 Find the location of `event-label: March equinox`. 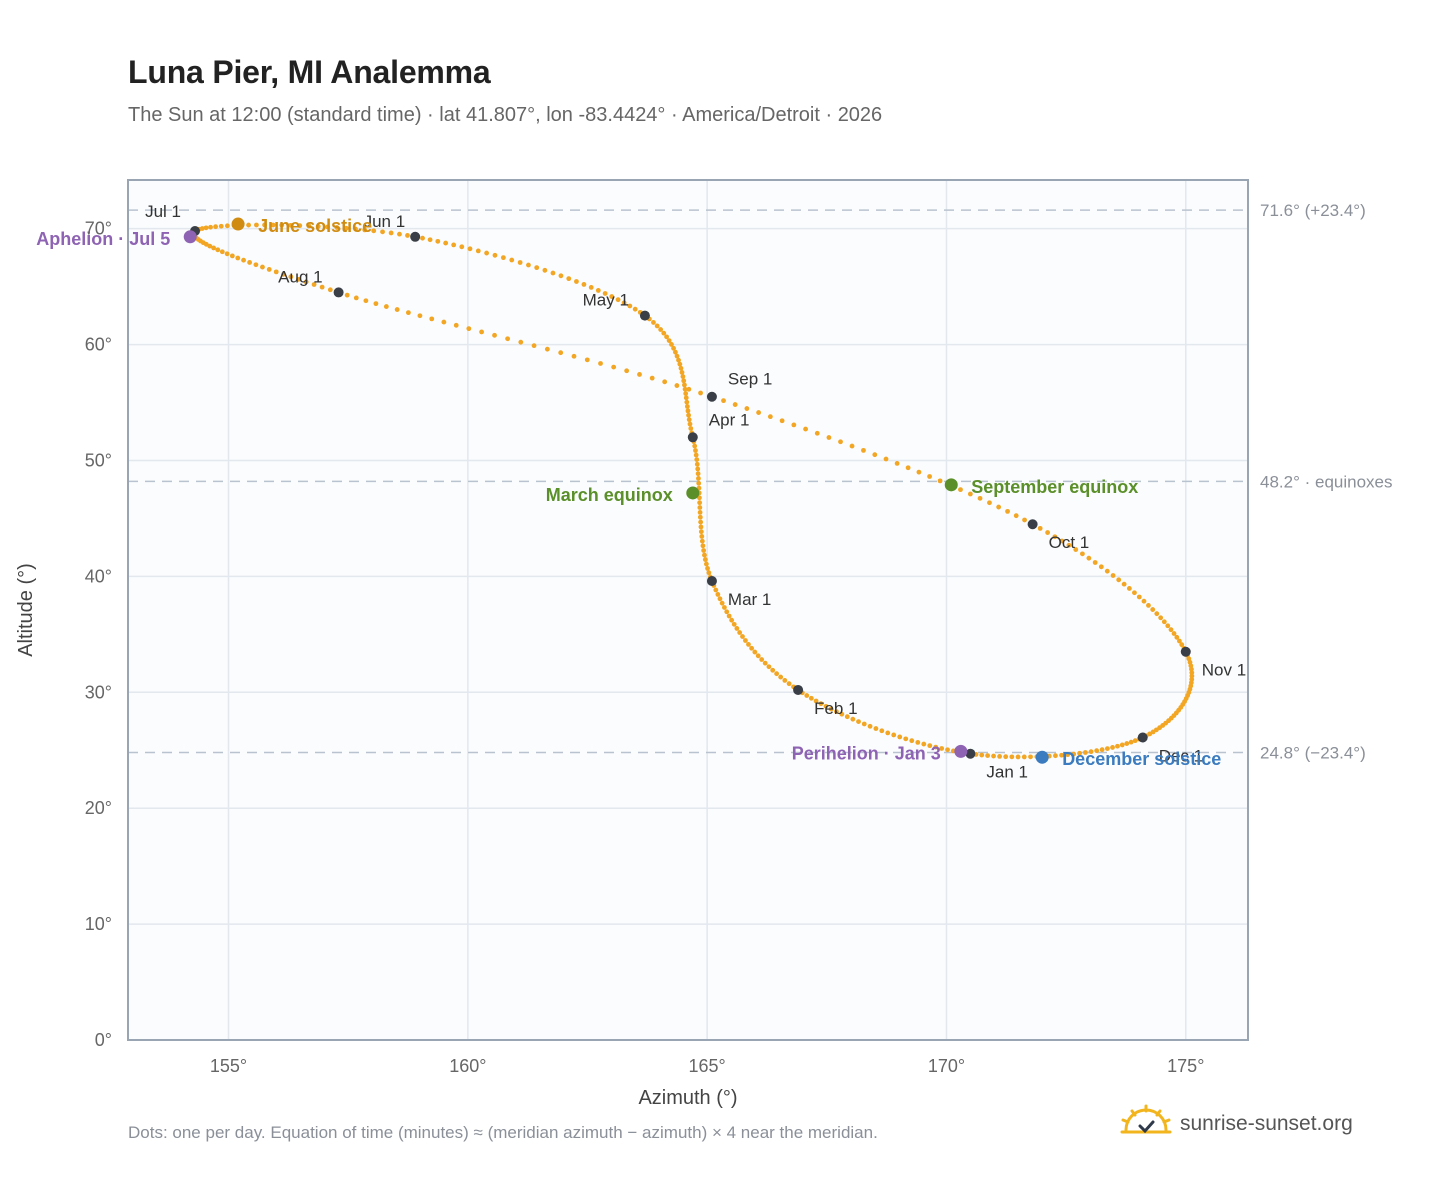

event-label: March equinox is located at coordinates (609, 495).